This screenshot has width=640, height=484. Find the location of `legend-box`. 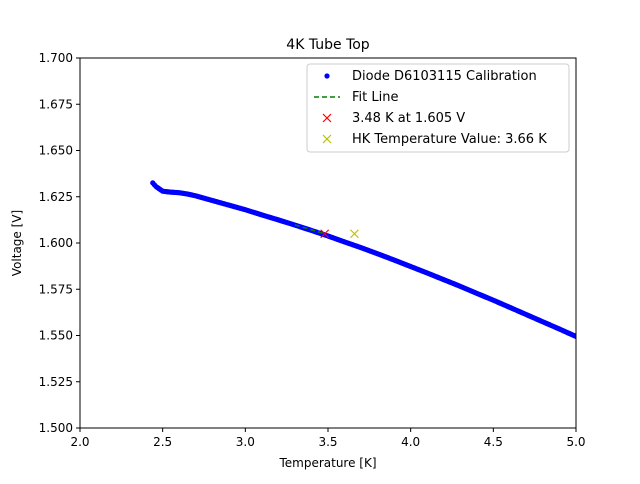

legend-box is located at coordinates (438, 108).